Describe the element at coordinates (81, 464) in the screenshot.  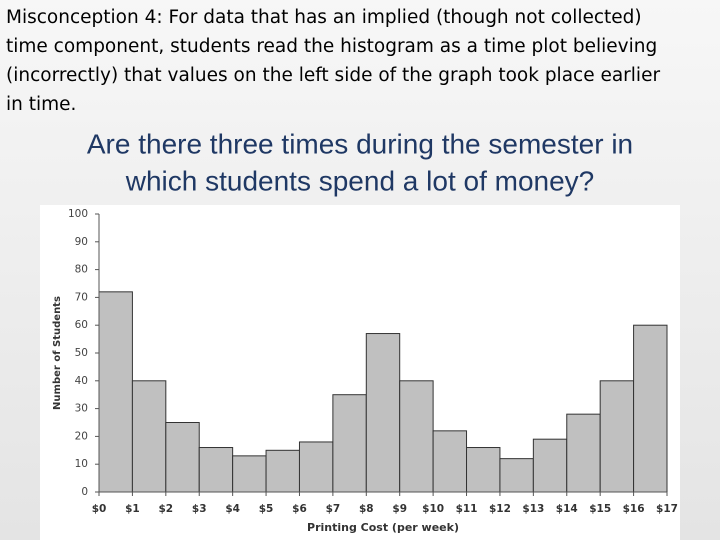
I see `y-tick-label: 10` at that location.